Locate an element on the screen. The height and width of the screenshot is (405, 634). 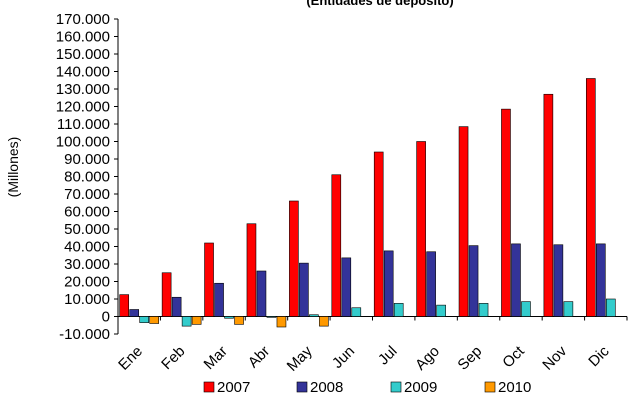
bar-2007-feb is located at coordinates (166, 294).